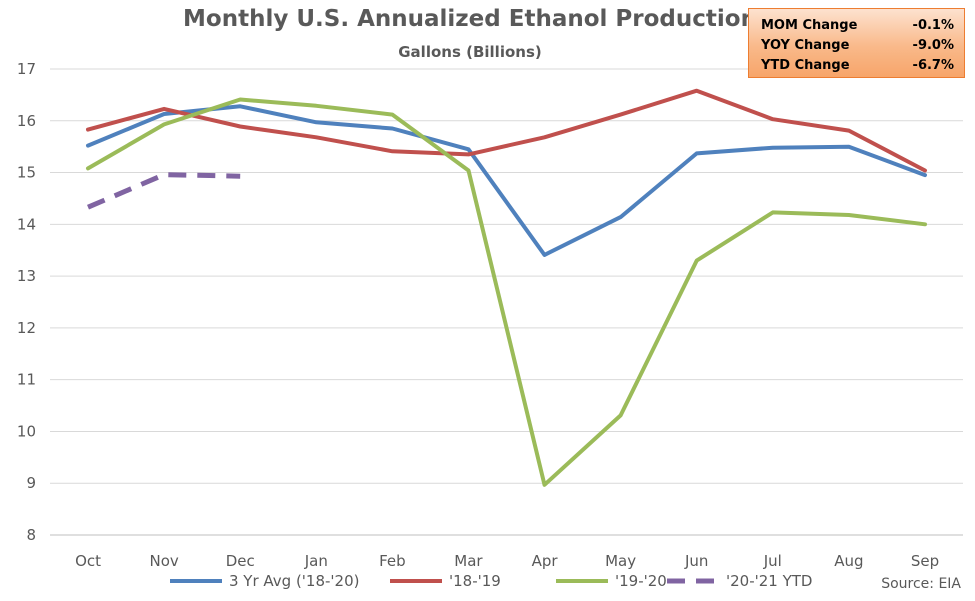 Image resolution: width=975 pixels, height=601 pixels. I want to click on legend-label: '19-'20, so click(641, 581).